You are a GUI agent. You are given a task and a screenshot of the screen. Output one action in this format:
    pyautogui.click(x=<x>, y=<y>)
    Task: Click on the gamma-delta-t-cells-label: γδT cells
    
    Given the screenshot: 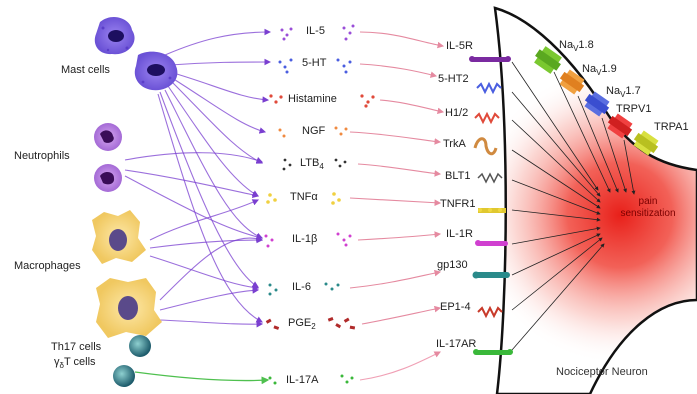 What is the action you would take?
    pyautogui.click(x=75, y=363)
    